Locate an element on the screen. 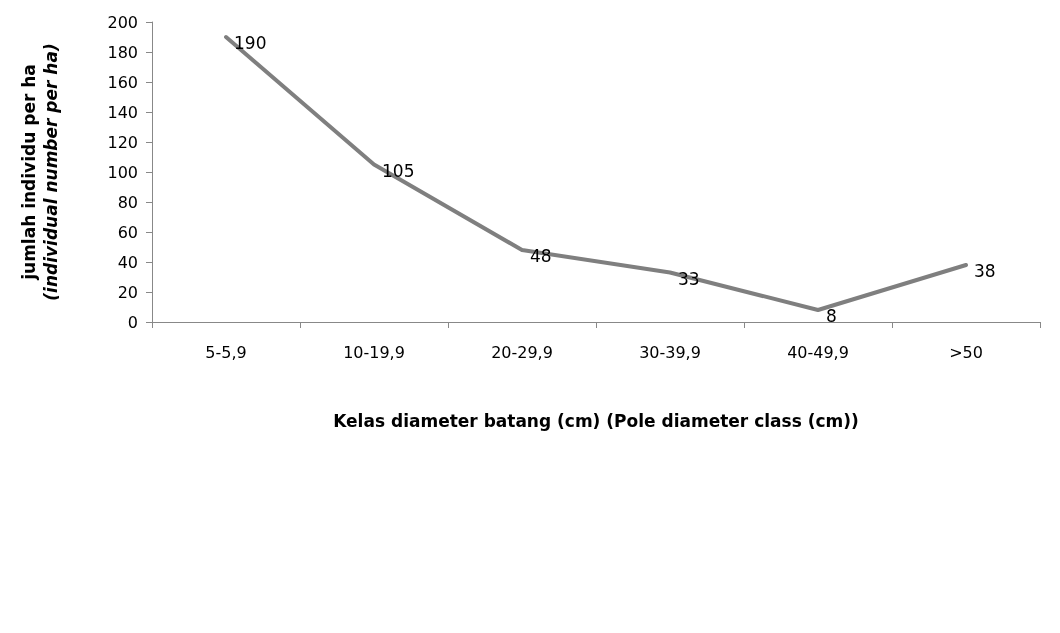 This screenshot has width=1060, height=633. data-label: 38 is located at coordinates (985, 271).